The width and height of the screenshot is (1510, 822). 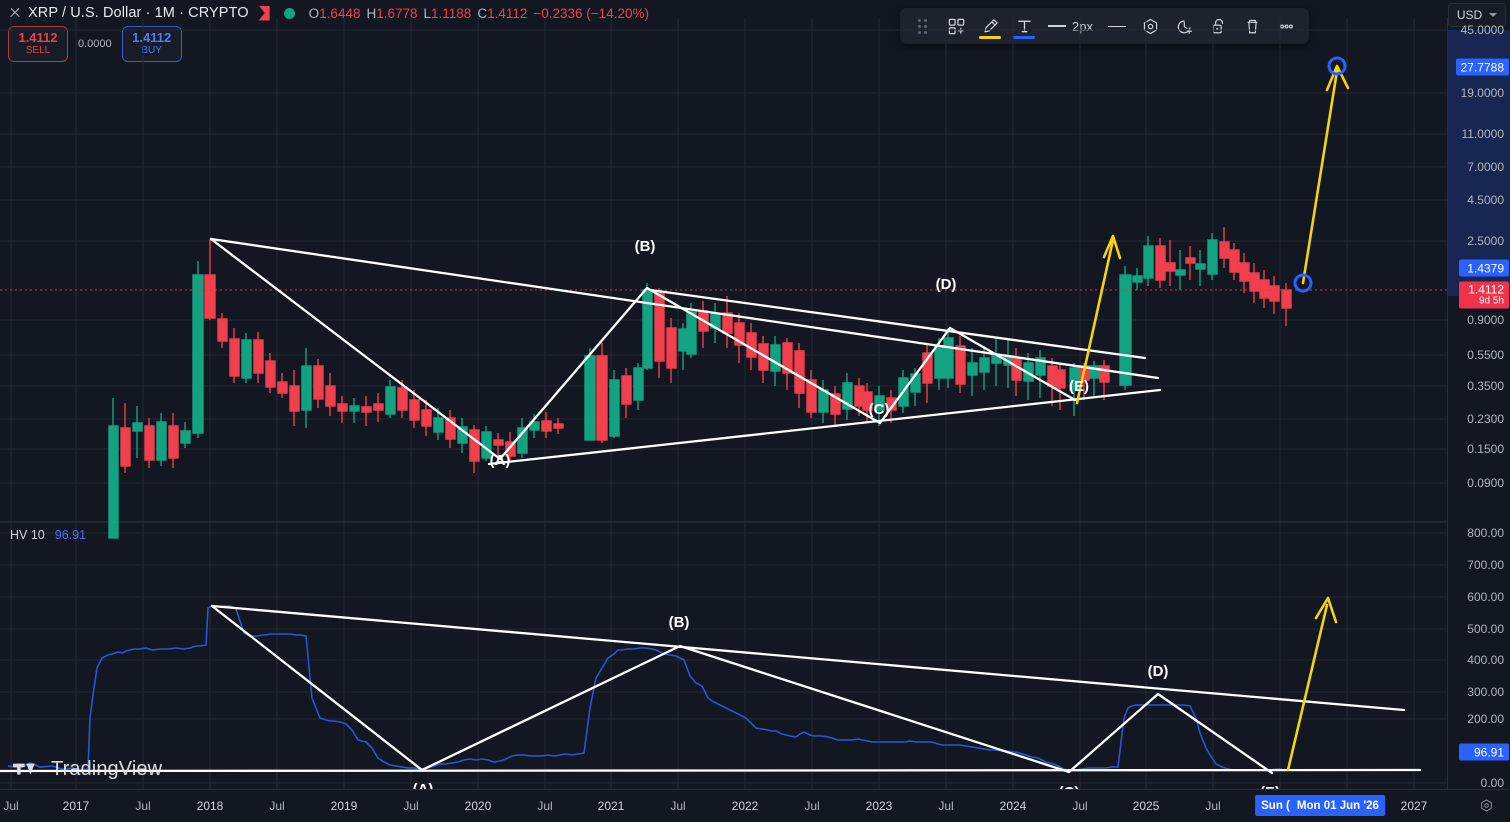 What do you see at coordinates (1485, 167) in the screenshot?
I see `price-tick: 7.0000` at bounding box center [1485, 167].